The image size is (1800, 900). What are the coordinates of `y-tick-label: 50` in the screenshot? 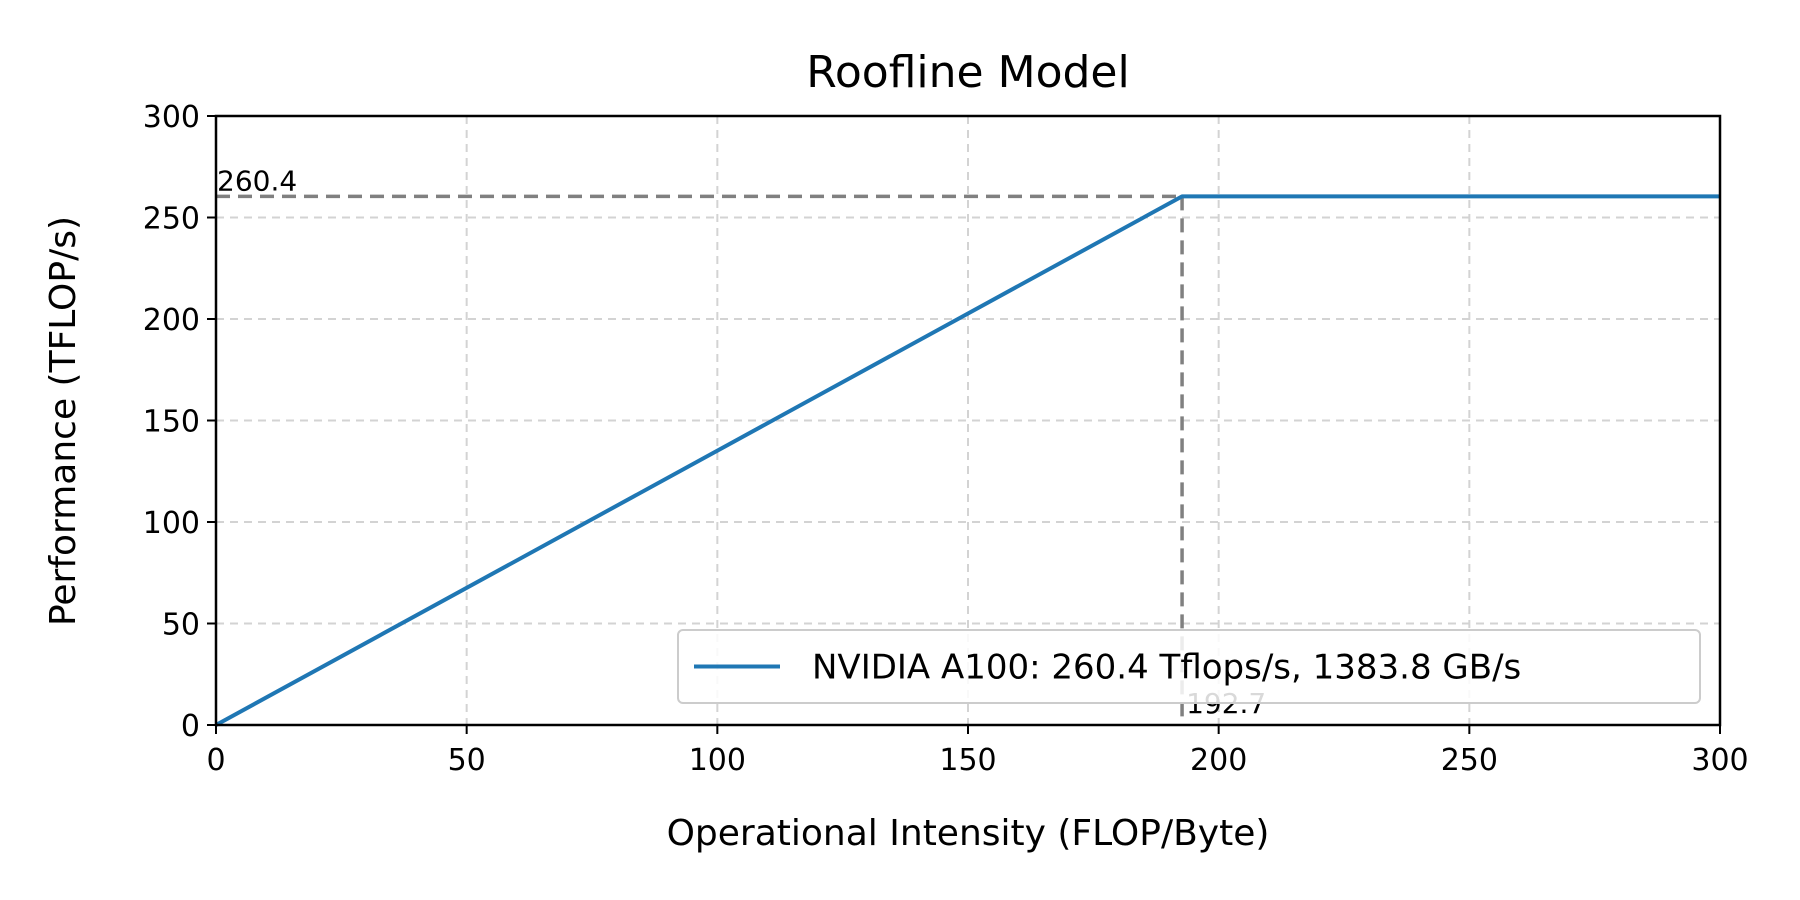 It's located at (181, 625).